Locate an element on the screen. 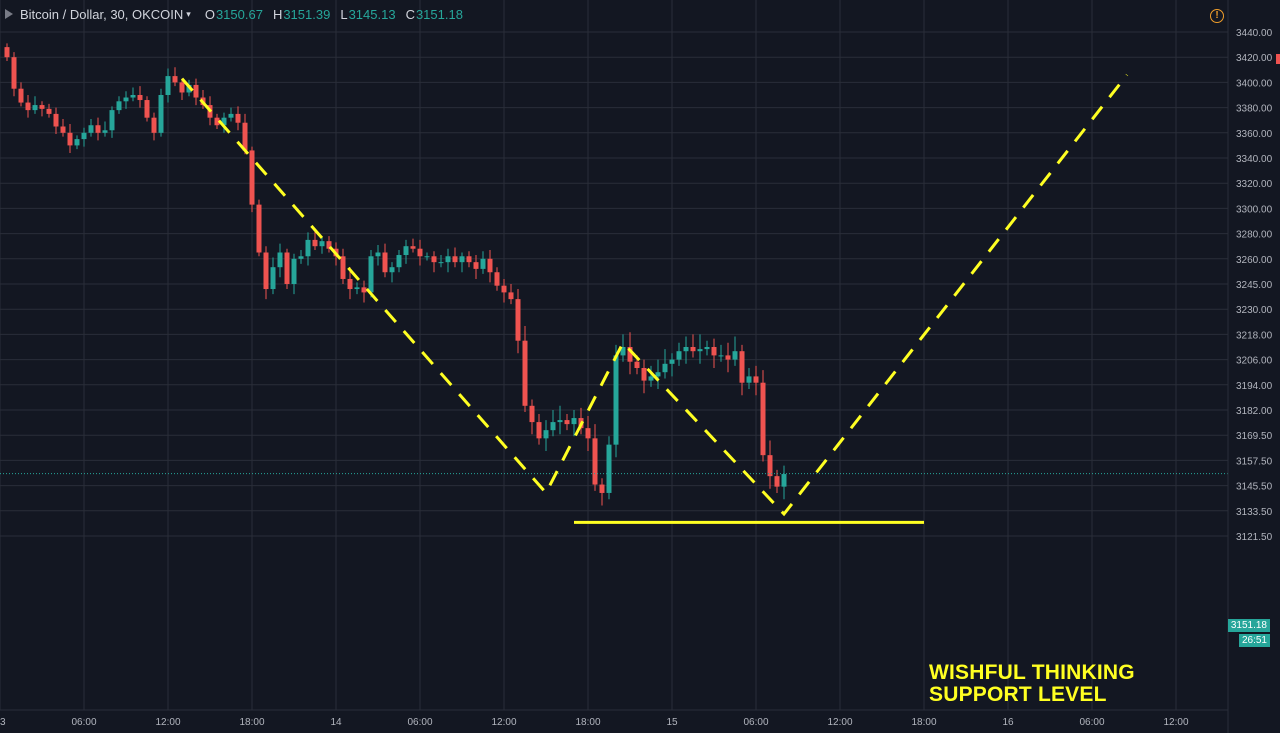  price-tick-label: 3420.00 is located at coordinates (1254, 58).